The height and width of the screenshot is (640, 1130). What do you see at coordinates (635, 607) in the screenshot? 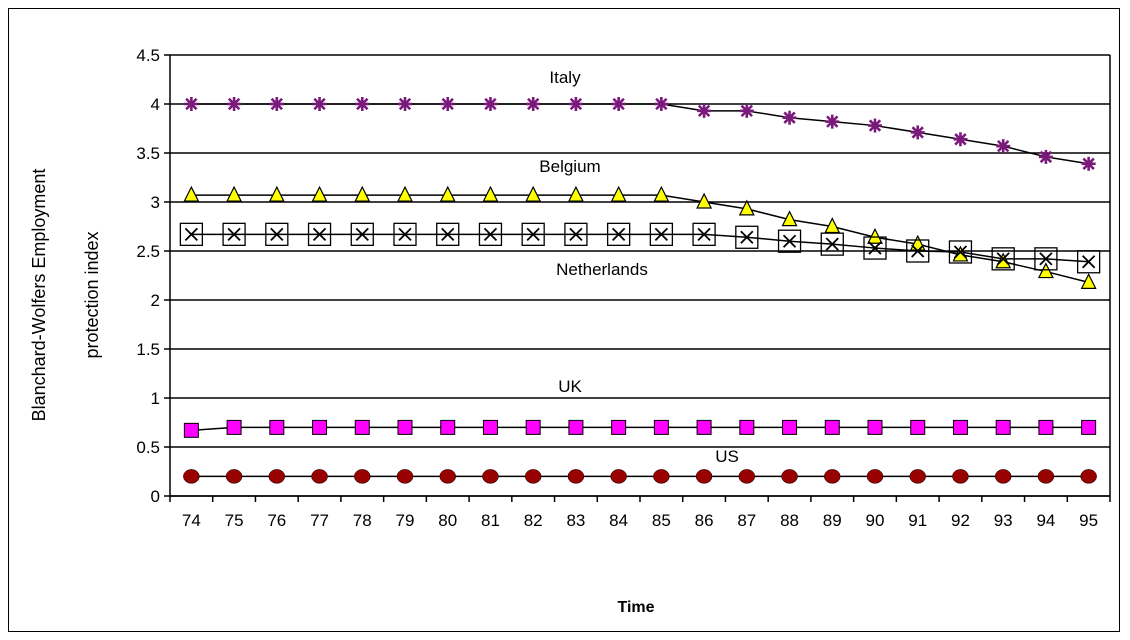
I see `x-axis-title: Time` at bounding box center [635, 607].